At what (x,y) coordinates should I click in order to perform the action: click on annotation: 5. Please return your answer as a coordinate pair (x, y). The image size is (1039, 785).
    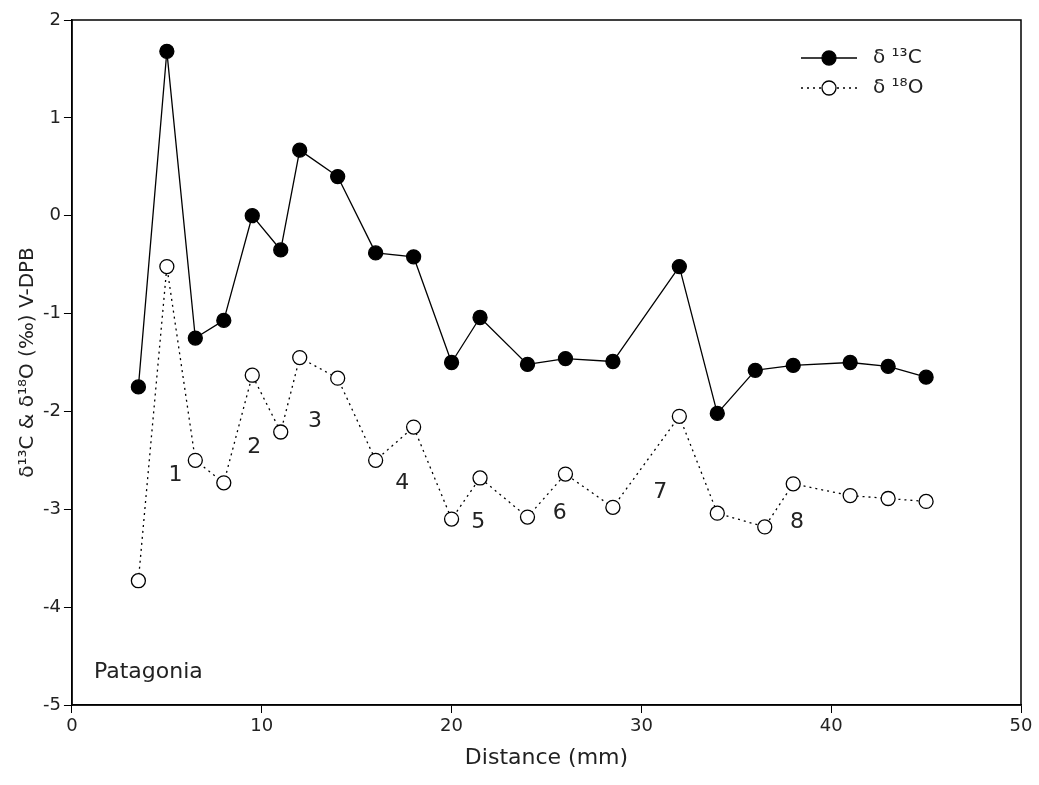
    Looking at the image, I should click on (478, 520).